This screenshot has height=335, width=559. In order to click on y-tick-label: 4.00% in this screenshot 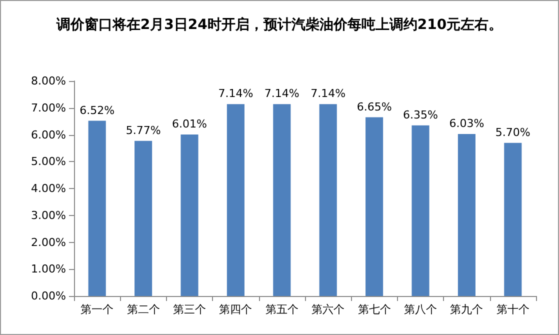, I will do `click(48, 188)`.